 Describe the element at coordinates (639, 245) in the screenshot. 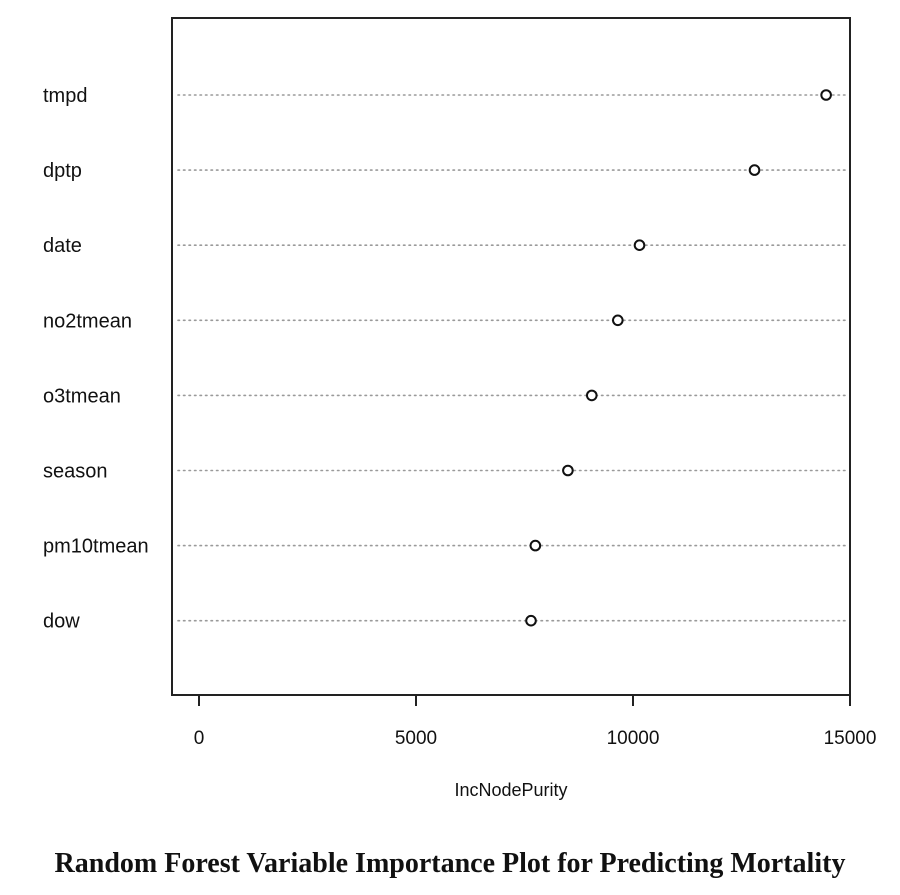

I see `point-date` at that location.